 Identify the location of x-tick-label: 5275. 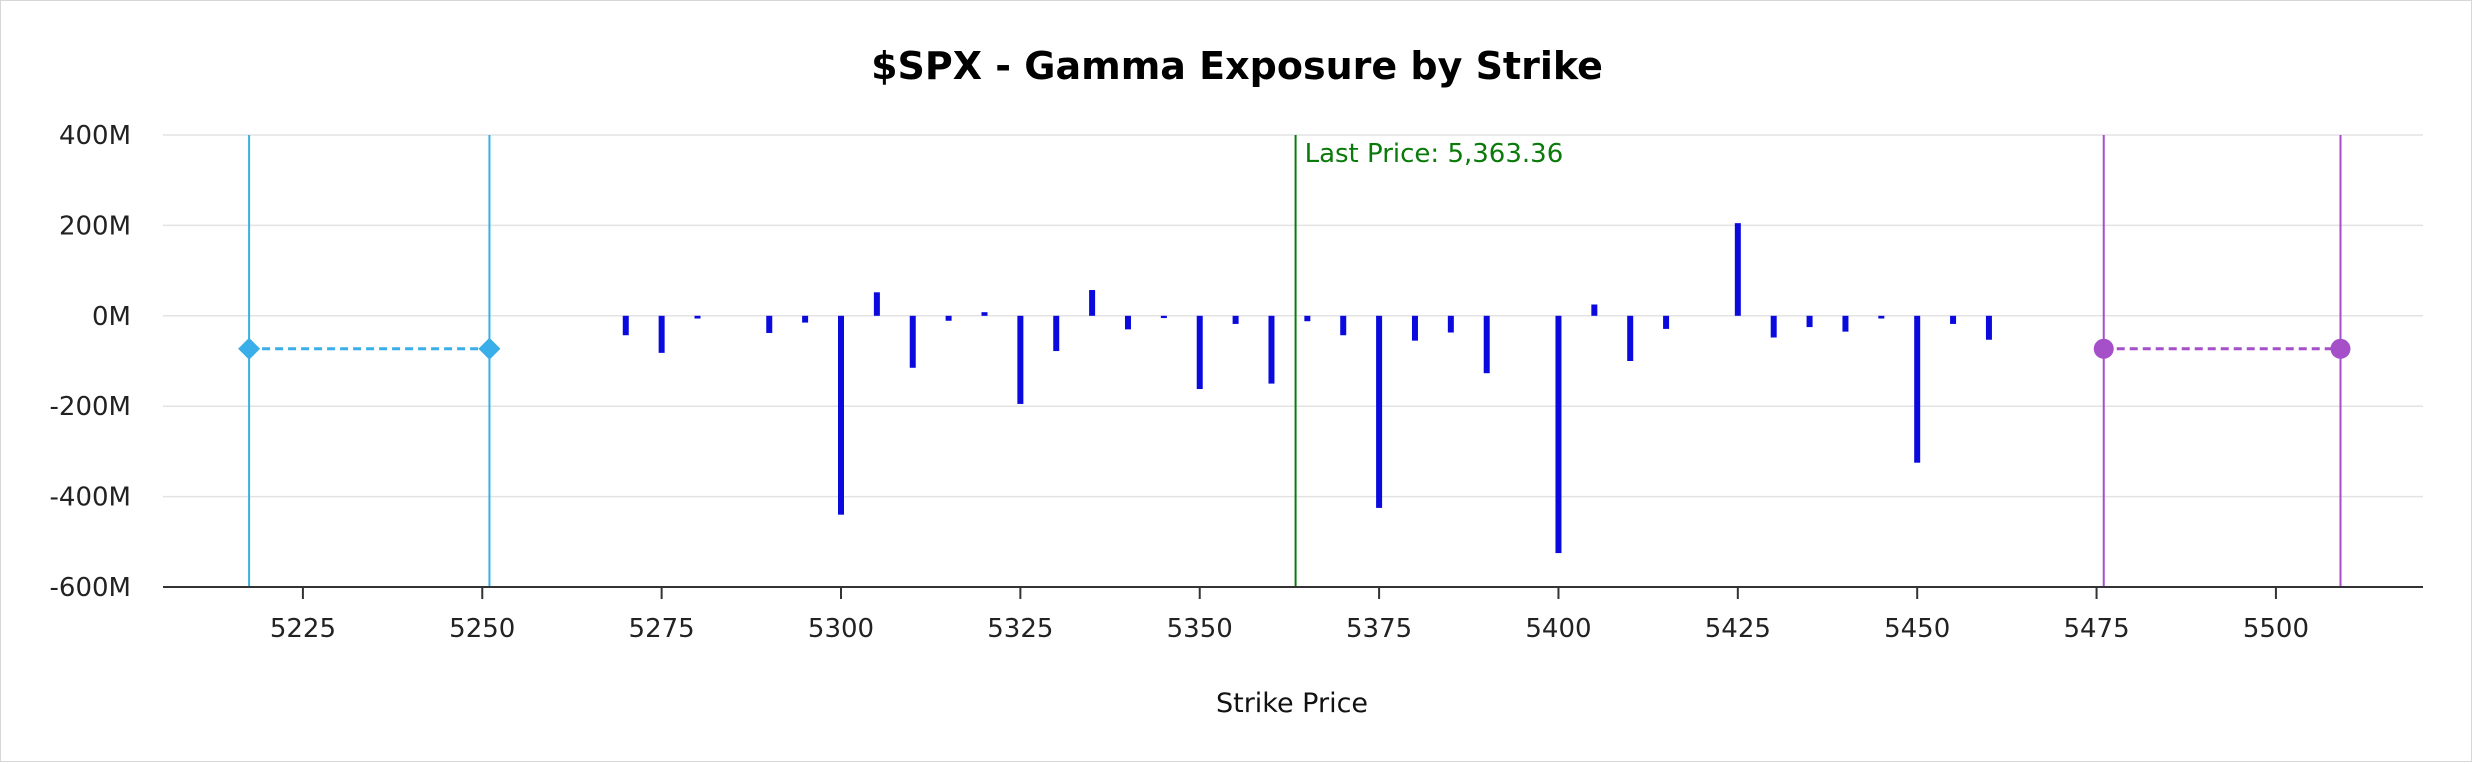
(662, 629).